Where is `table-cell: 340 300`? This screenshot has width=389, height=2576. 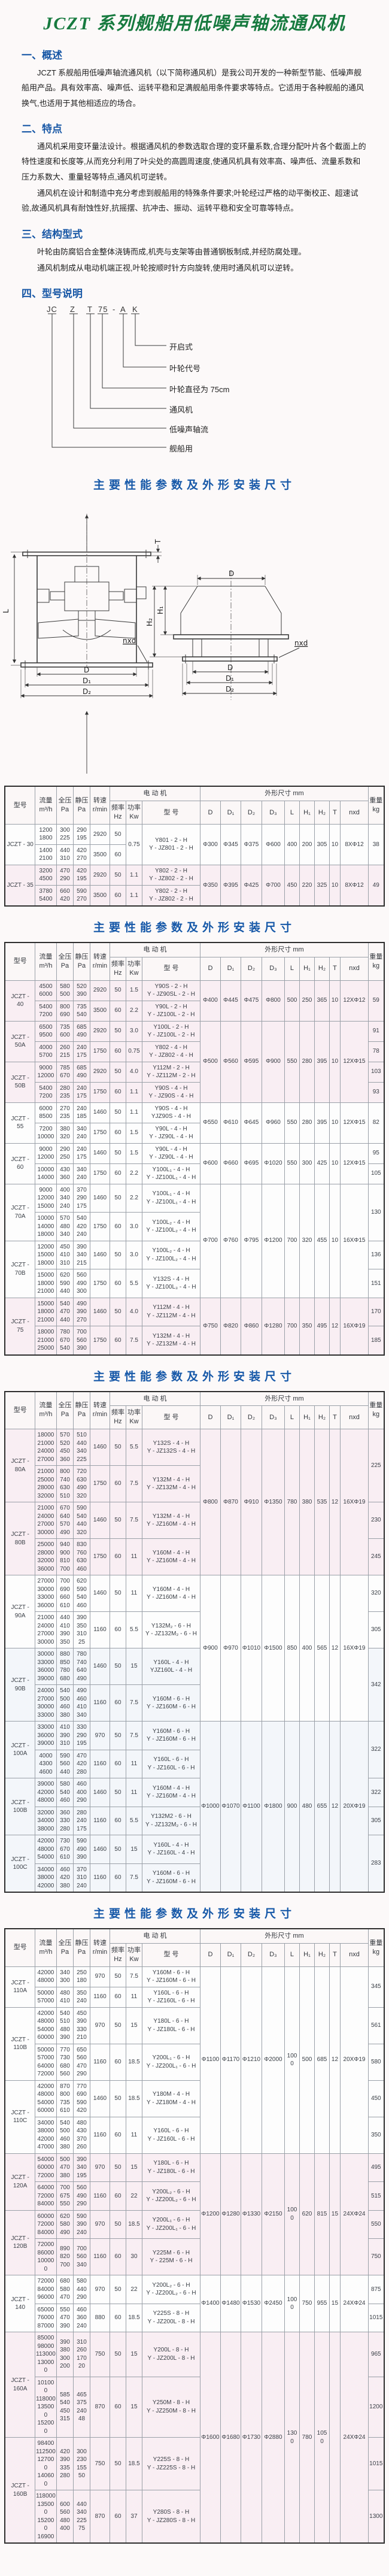 table-cell: 340 300 is located at coordinates (65, 1976).